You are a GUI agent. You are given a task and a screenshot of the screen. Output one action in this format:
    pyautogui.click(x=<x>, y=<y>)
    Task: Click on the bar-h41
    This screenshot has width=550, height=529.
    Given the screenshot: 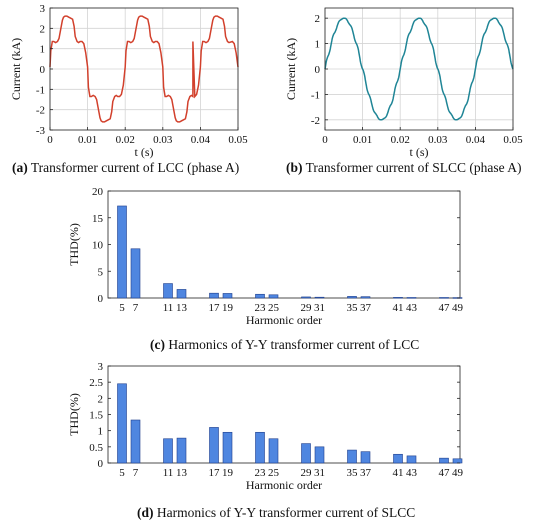 What is the action you would take?
    pyautogui.click(x=398, y=298)
    